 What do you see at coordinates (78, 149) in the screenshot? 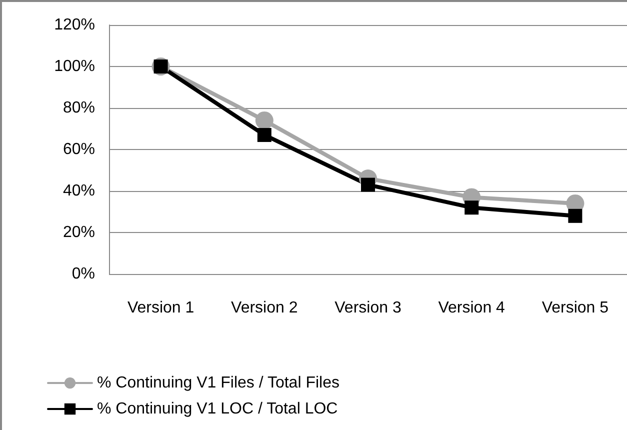
I see `y-tick-label: 60%` at bounding box center [78, 149].